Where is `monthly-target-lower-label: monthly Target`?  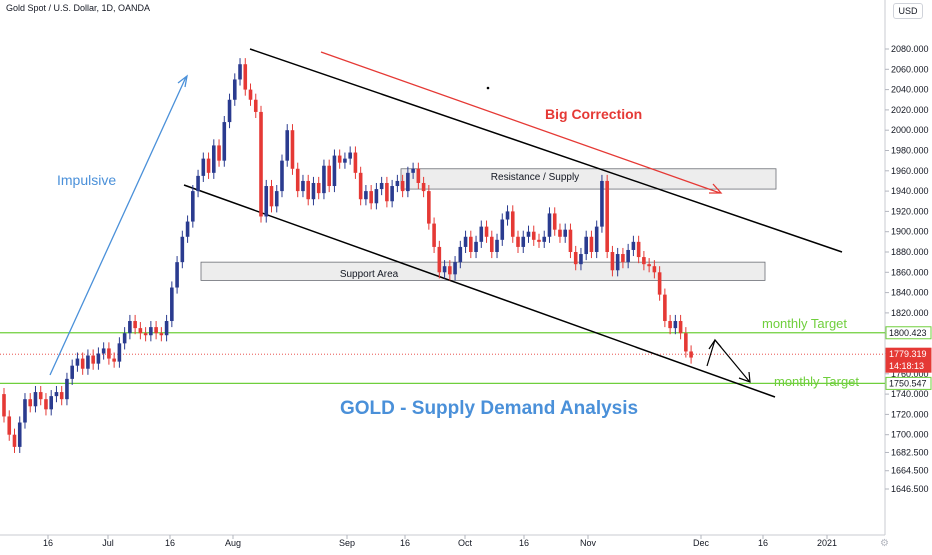
monthly-target-lower-label: monthly Target is located at coordinates (816, 381).